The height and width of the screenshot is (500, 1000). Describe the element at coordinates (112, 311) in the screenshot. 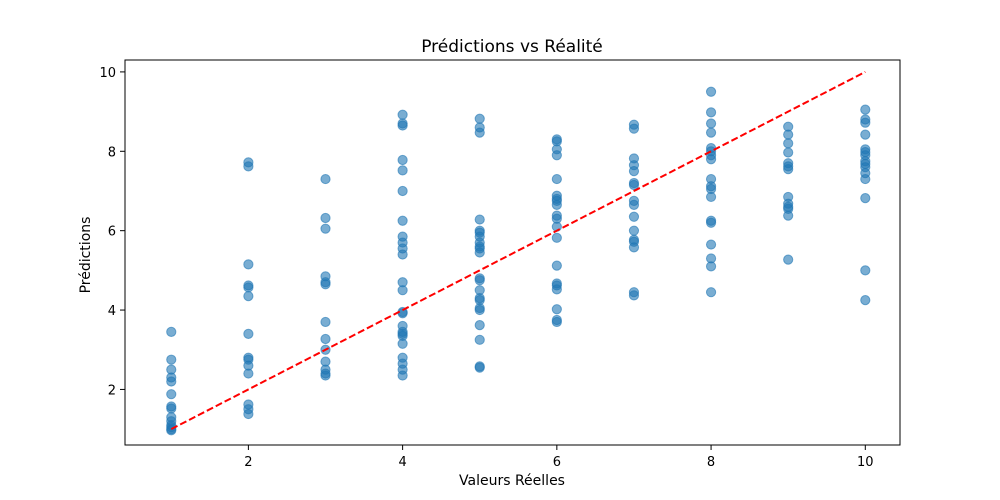

I see `y-tick-label: 4` at that location.